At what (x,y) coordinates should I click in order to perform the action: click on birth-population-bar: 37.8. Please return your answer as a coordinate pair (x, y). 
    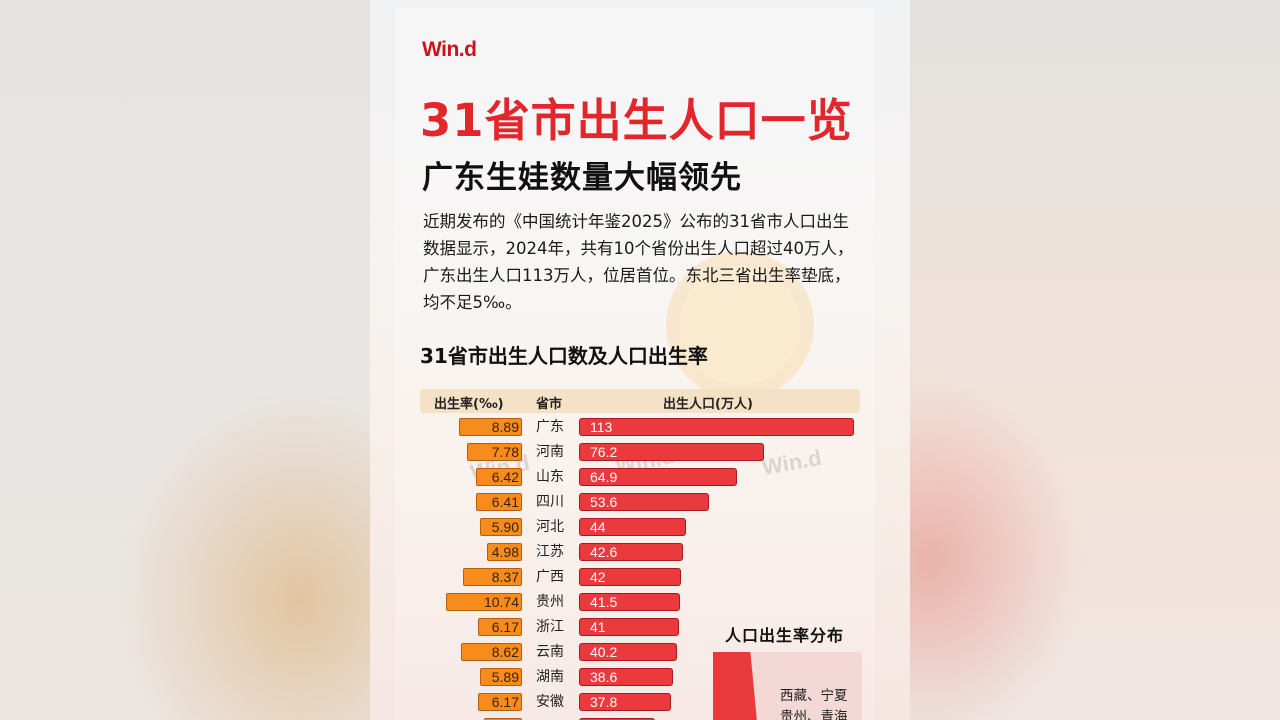
    Looking at the image, I should click on (625, 702).